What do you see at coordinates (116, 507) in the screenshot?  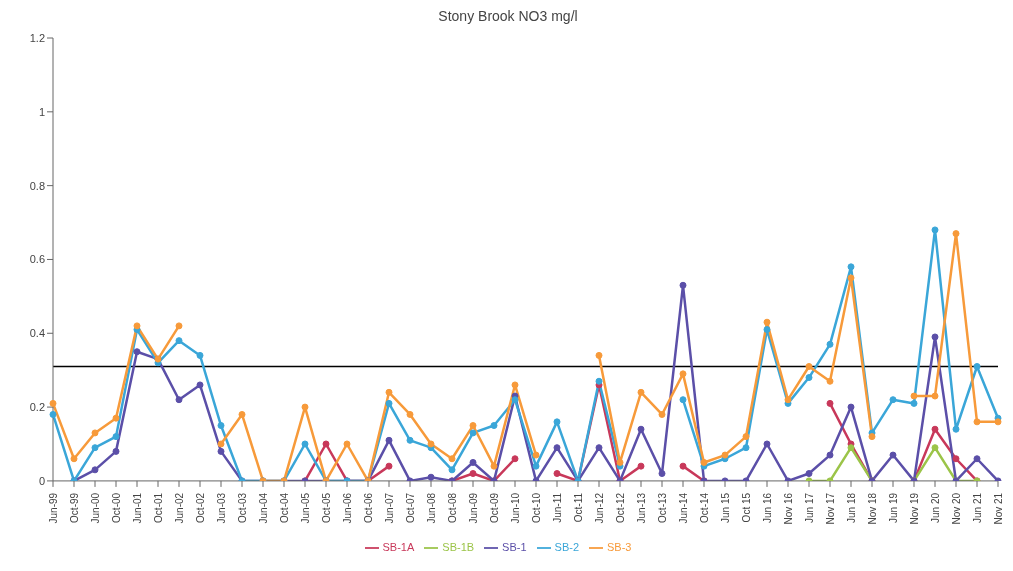 I see `x-tick-label: Oct-00` at bounding box center [116, 507].